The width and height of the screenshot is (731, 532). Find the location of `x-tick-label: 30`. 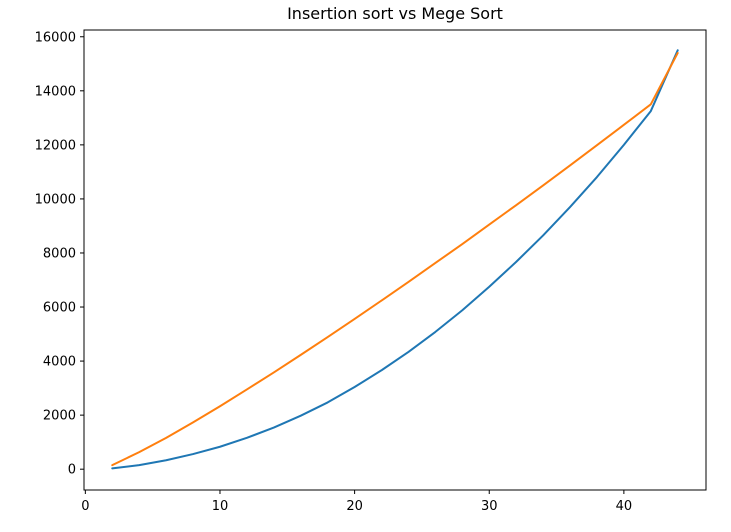

x-tick-label: 30 is located at coordinates (489, 506).